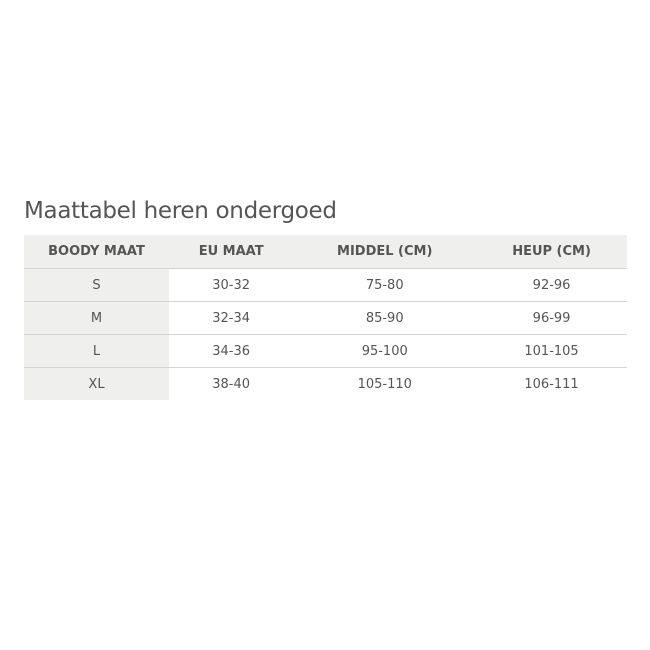 Image resolution: width=650 pixels, height=650 pixels. Describe the element at coordinates (96, 383) in the screenshot. I see `table-cell: XL` at that location.